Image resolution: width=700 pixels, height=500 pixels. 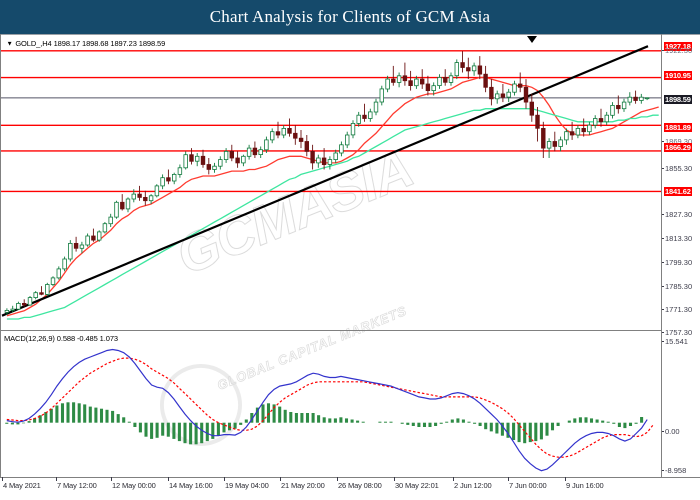 I want to click on chevron-down-icon: ▼, so click(x=9, y=43).